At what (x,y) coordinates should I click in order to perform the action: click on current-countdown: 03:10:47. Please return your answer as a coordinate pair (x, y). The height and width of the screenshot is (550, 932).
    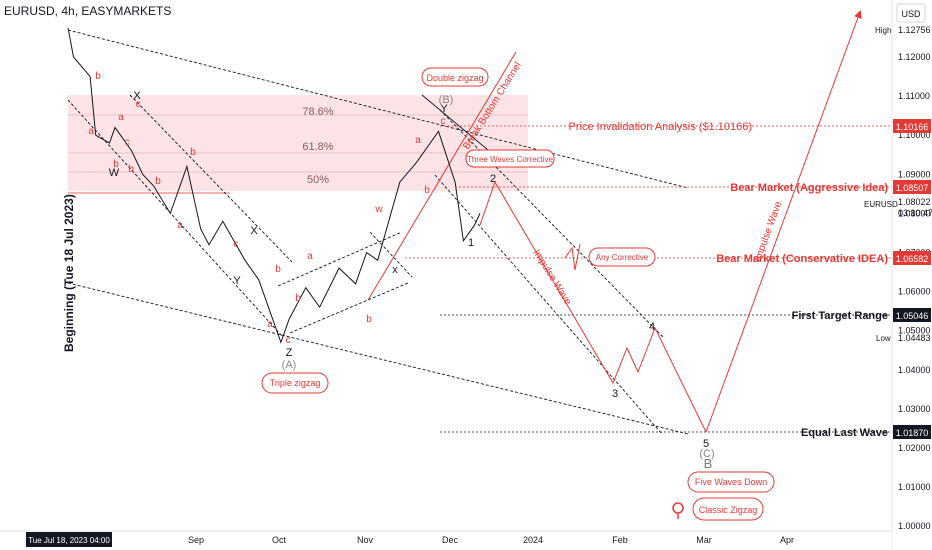
    Looking at the image, I should click on (915, 213).